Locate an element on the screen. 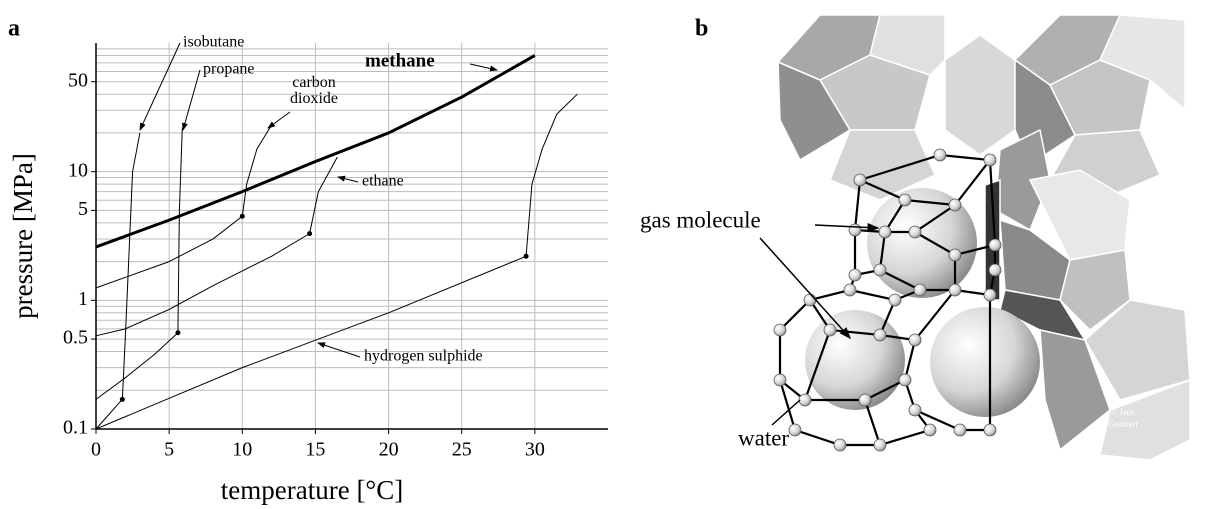 This screenshot has width=1208, height=509. x-tick-label: 15 is located at coordinates (315, 450).